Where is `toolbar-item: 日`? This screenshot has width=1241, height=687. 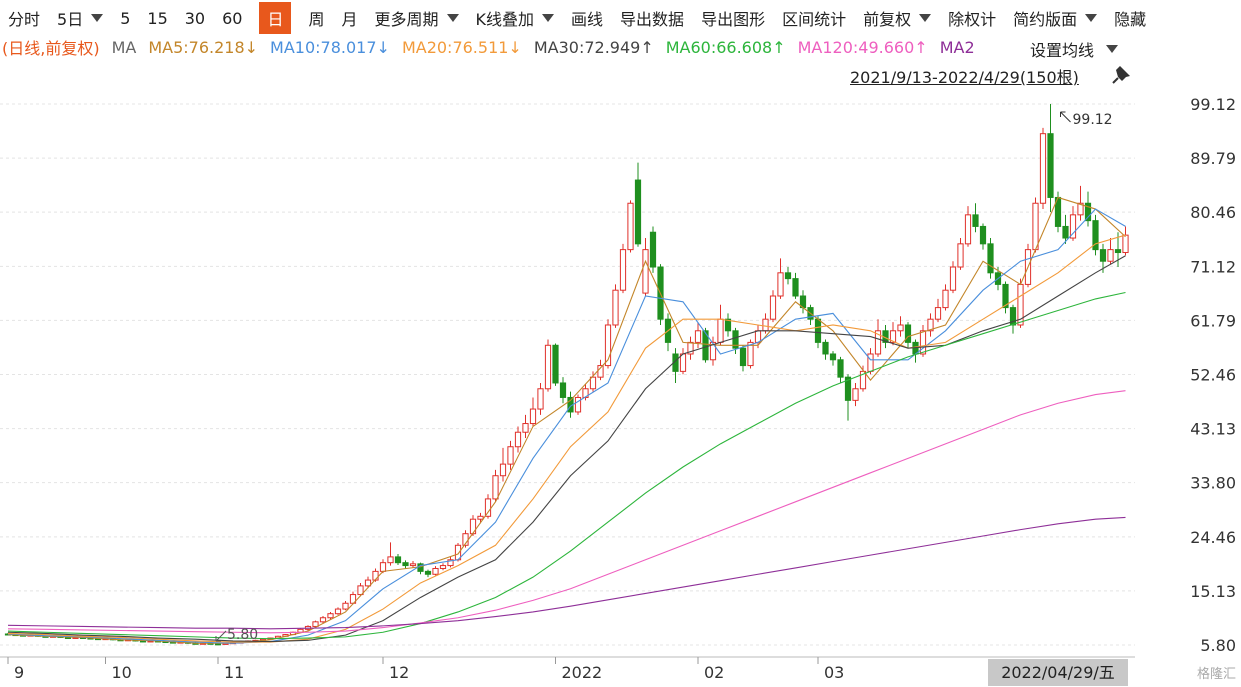 toolbar-item: 日 is located at coordinates (275, 18).